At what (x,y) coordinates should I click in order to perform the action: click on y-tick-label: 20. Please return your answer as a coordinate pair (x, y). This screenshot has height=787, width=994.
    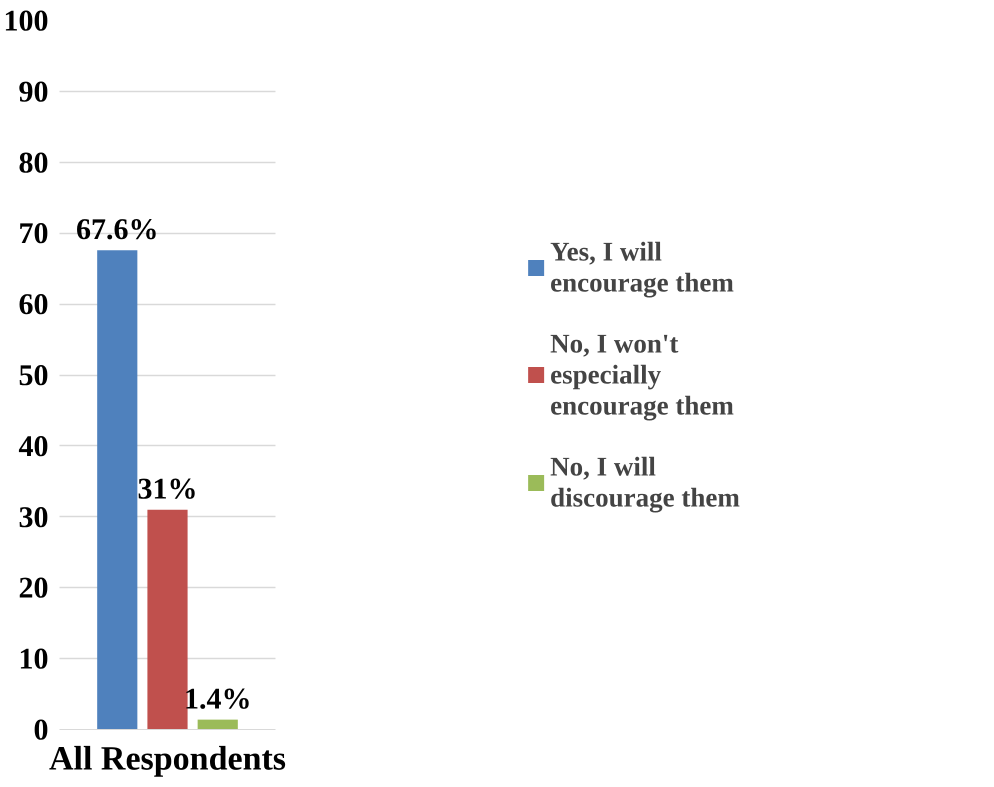
    Looking at the image, I should click on (33, 588).